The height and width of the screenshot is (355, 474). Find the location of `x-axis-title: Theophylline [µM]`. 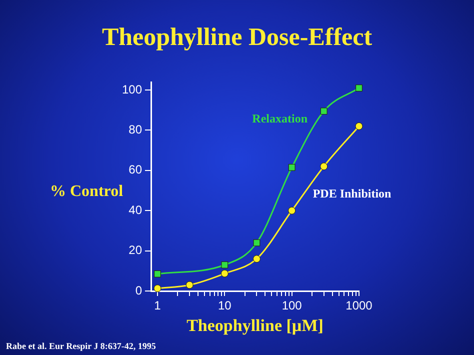

x-axis-title: Theophylline [µM] is located at coordinates (255, 326).